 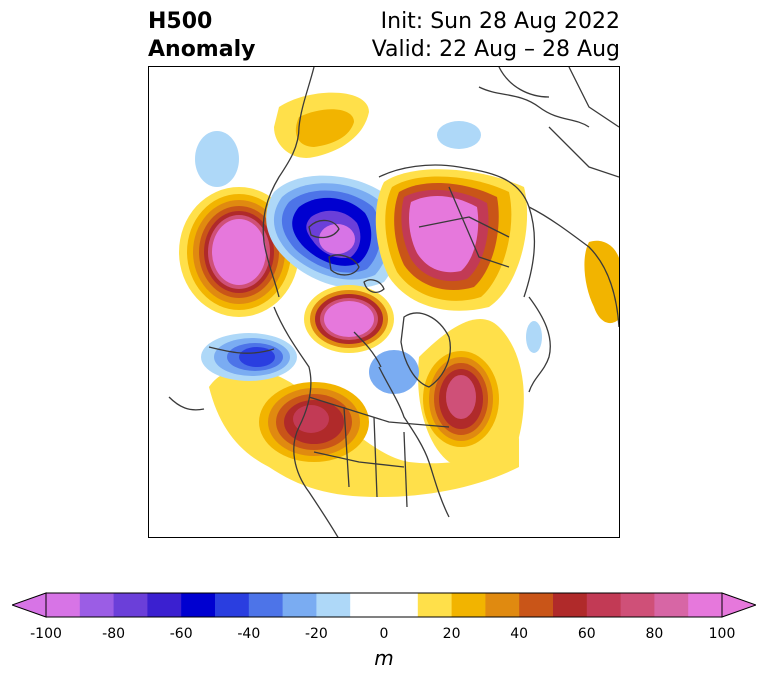 I want to click on positive-anomaly-north-inner, so click(x=324, y=128).